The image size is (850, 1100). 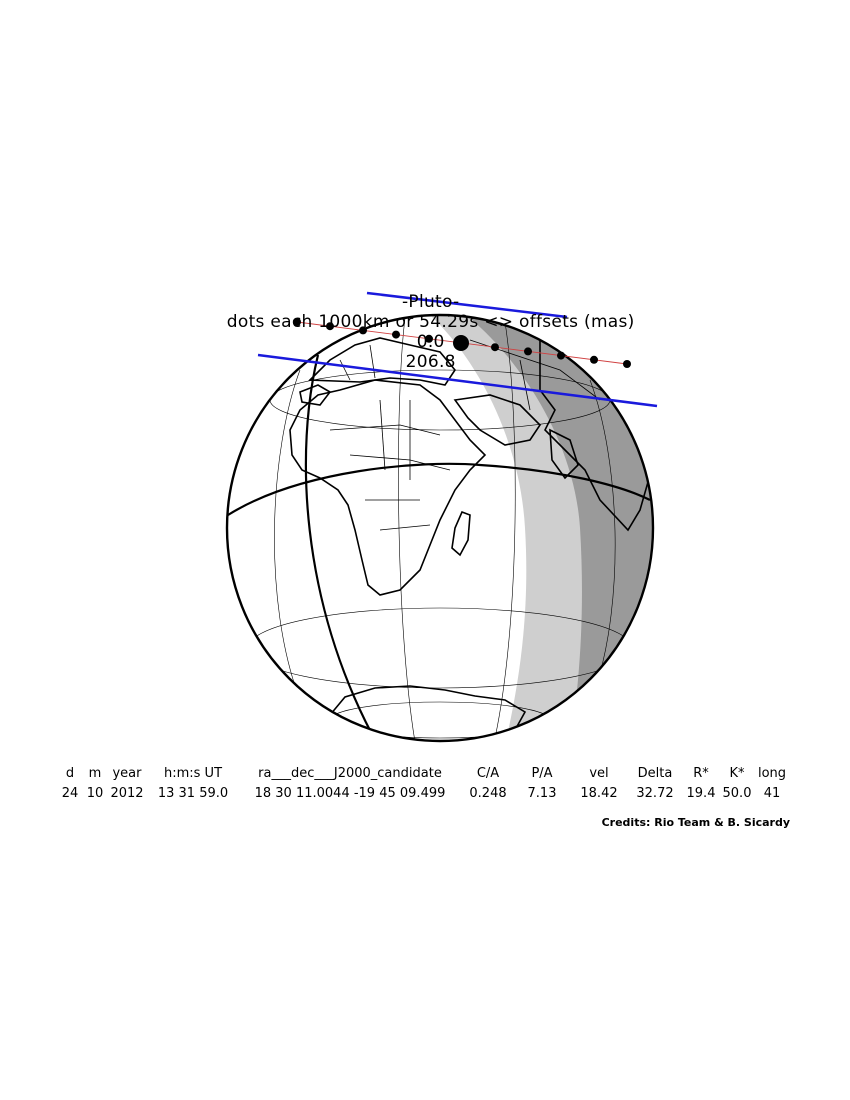 What do you see at coordinates (388, 487) in the screenshot?
I see `africa-coast` at bounding box center [388, 487].